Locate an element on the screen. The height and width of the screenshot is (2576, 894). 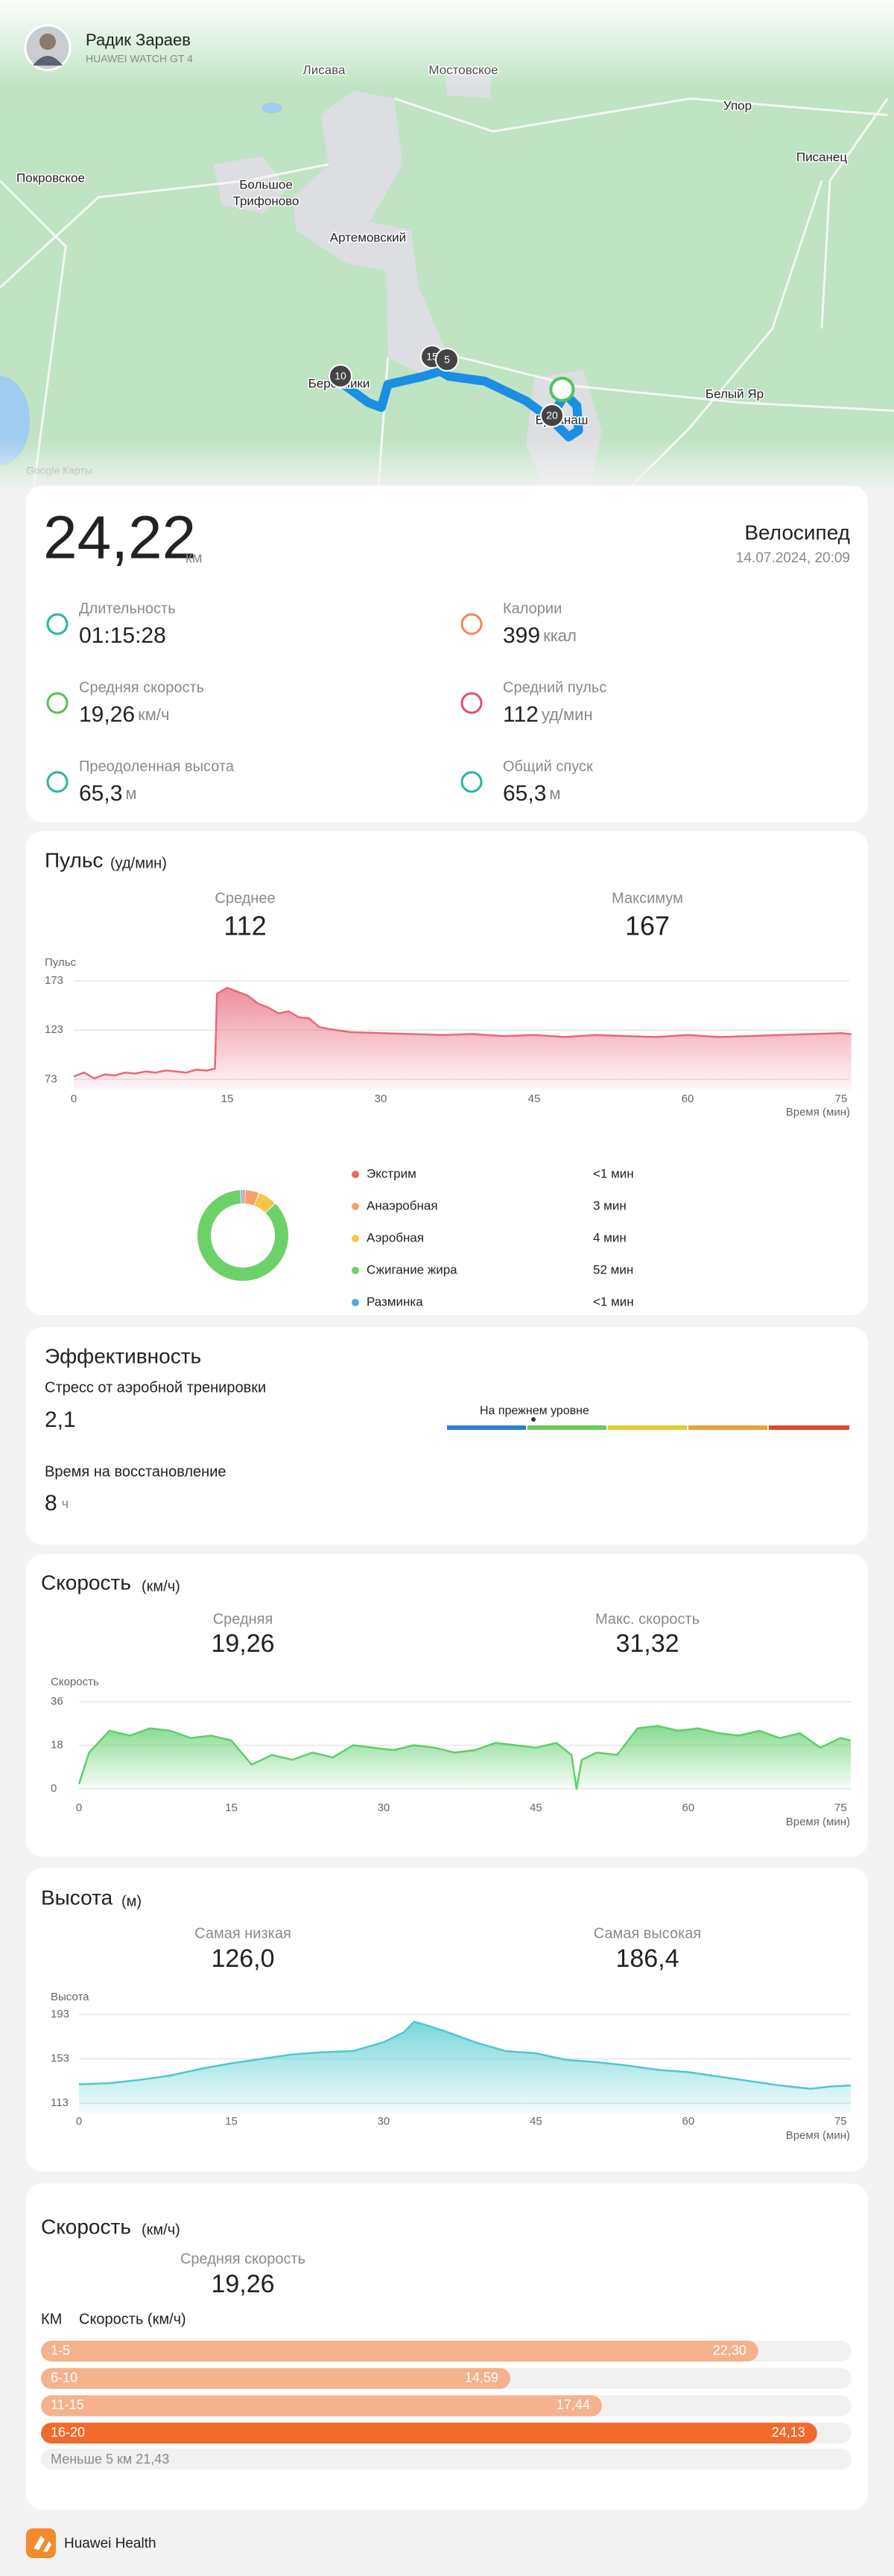
eff-title: Эффективность is located at coordinates (123, 1355).